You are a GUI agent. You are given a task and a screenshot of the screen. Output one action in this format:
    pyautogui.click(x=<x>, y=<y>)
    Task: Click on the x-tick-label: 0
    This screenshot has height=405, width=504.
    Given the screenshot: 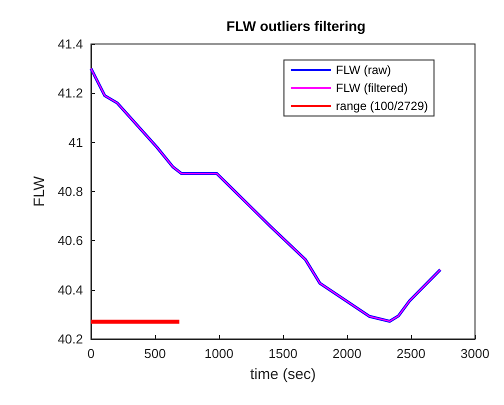 What is the action you would take?
    pyautogui.click(x=91, y=353)
    